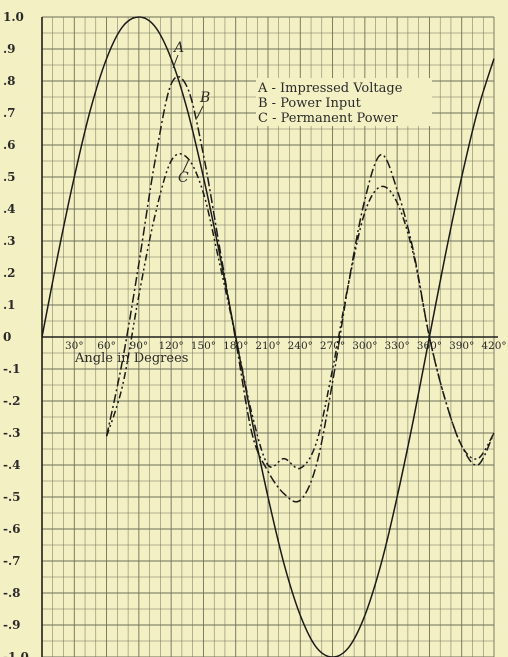  I want to click on y-tick-label: .7, so click(9, 113).